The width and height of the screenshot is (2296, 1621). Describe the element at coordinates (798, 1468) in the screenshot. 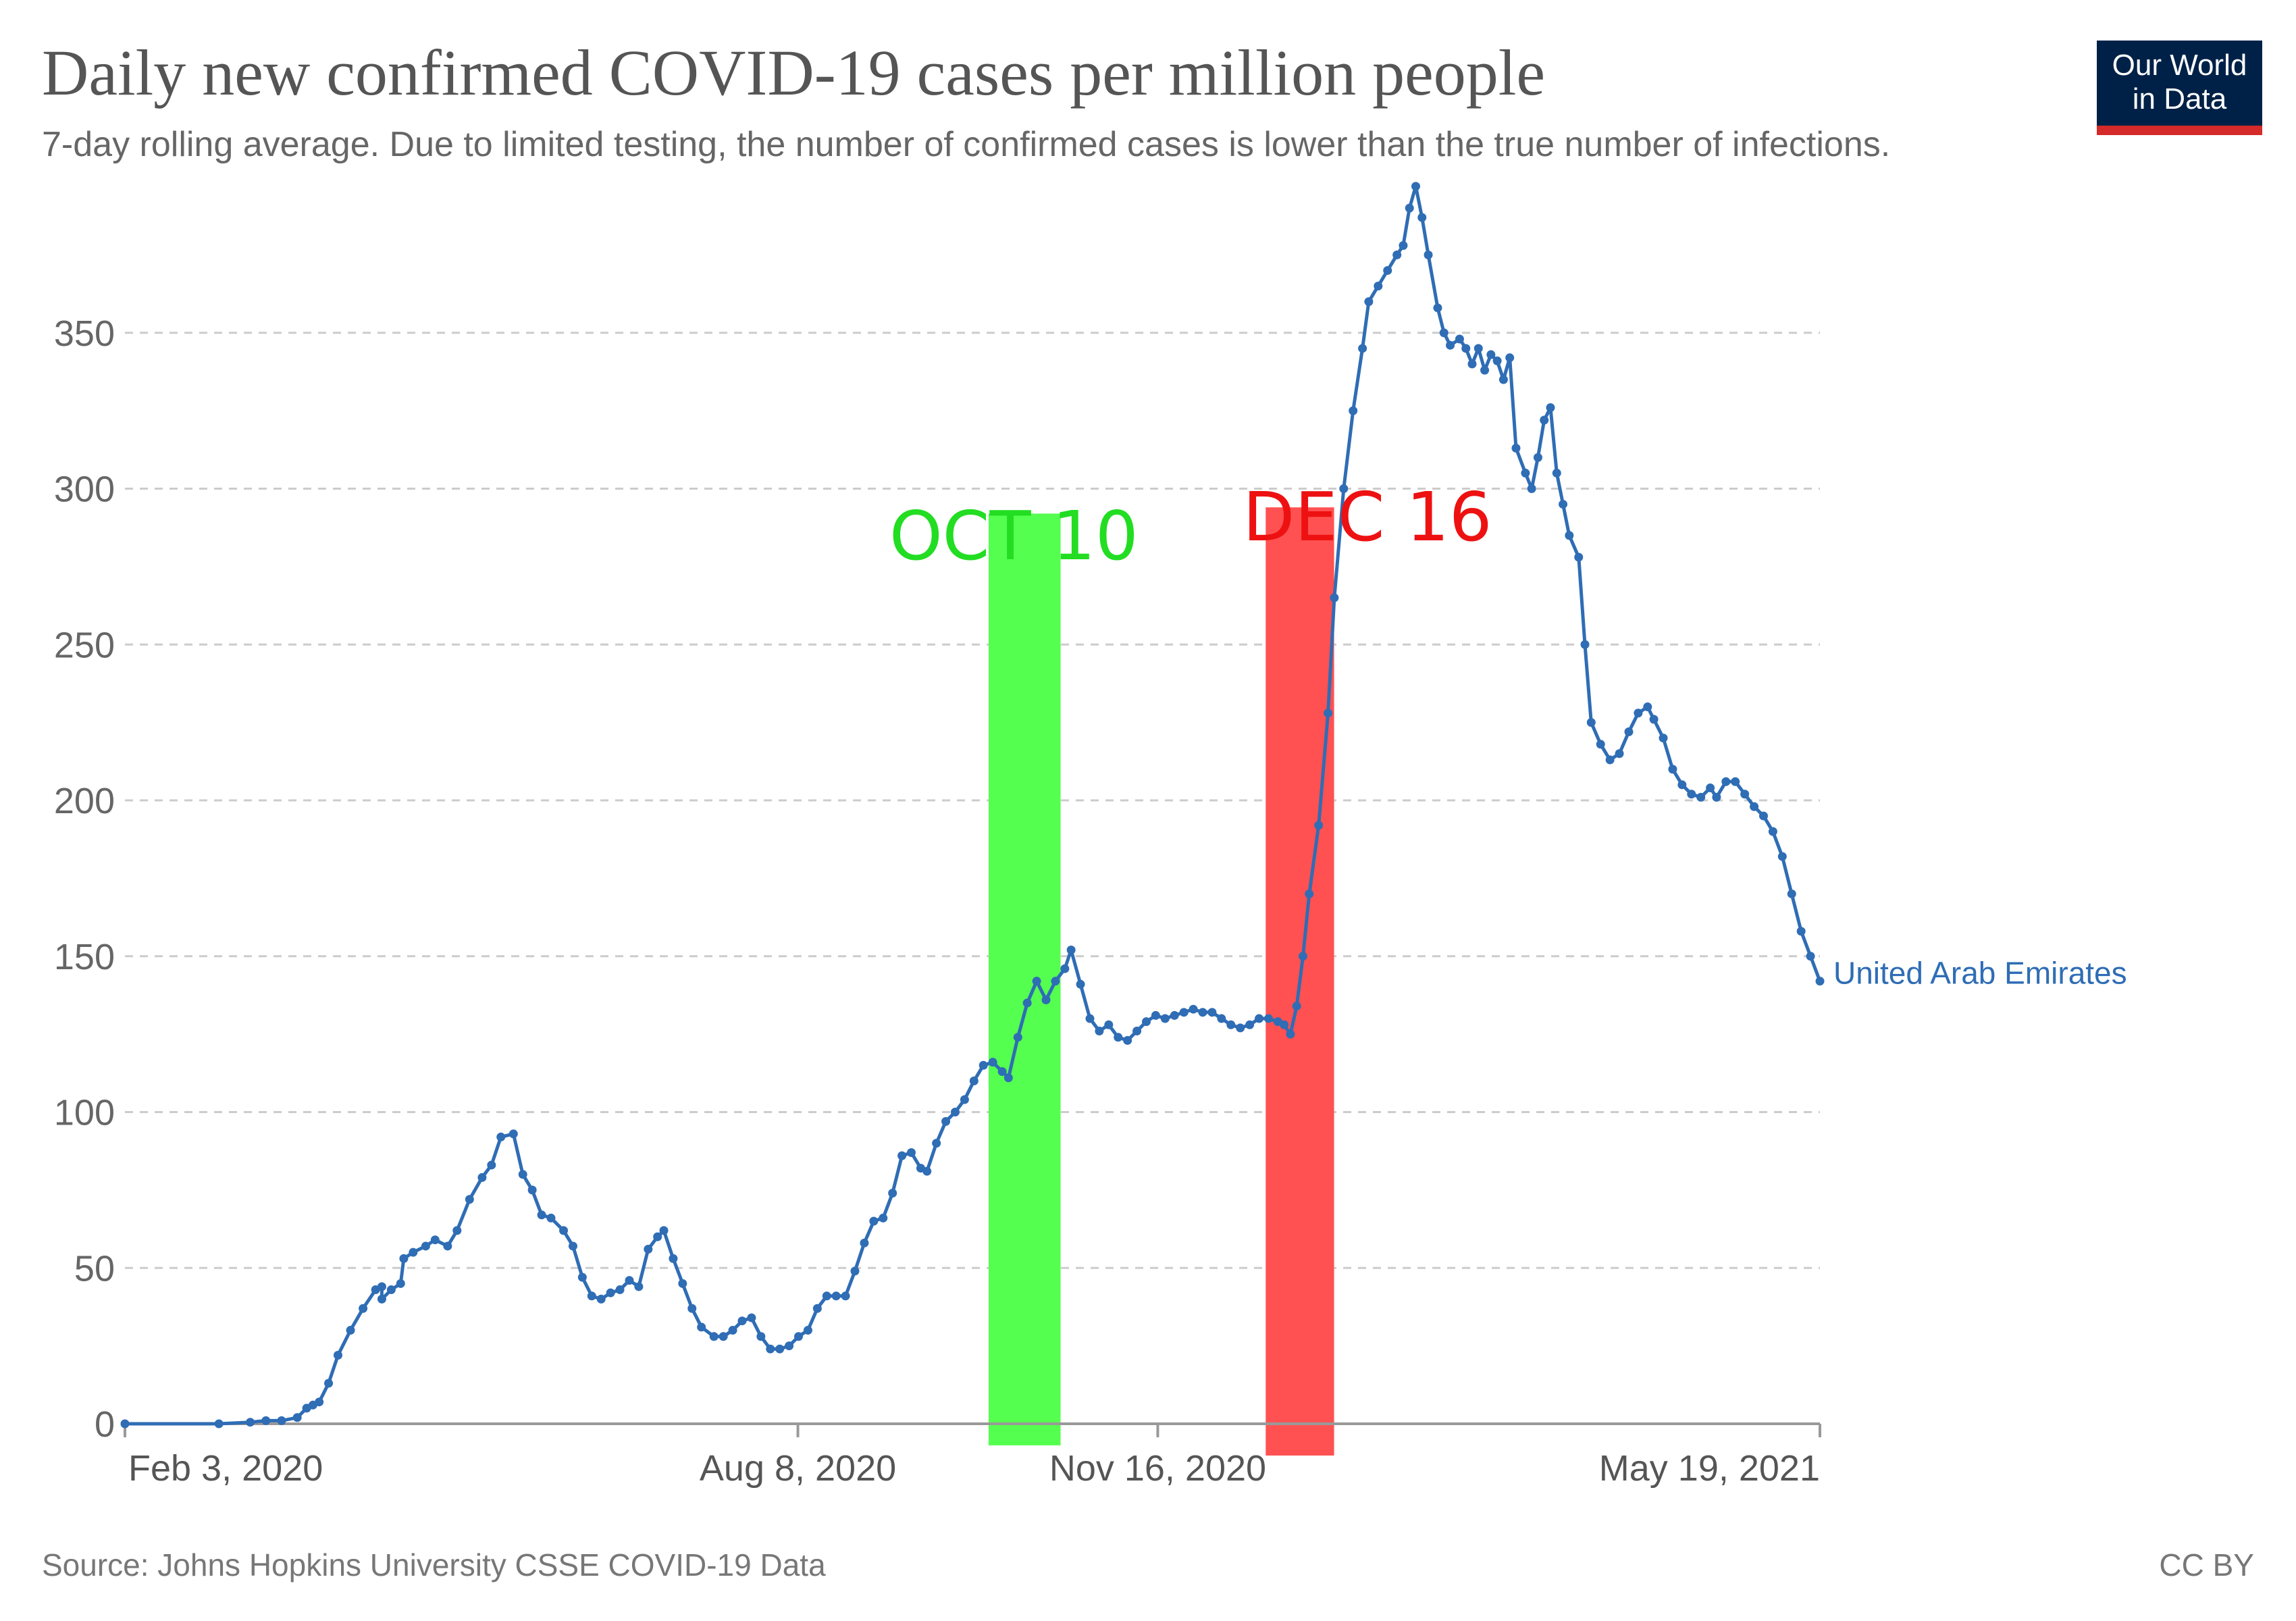

I see `x-tick-label: Aug 8, 2020` at that location.